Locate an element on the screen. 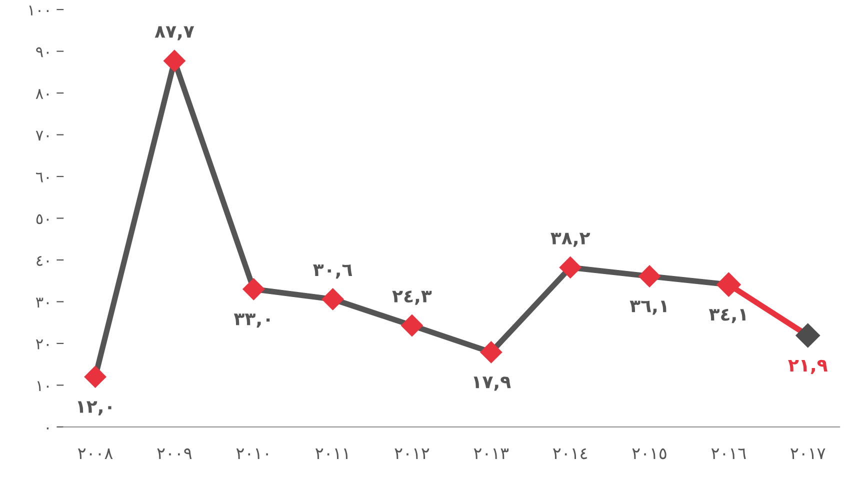 This screenshot has width=848, height=477. y-tick-label: ٤٠ is located at coordinates (42, 261).